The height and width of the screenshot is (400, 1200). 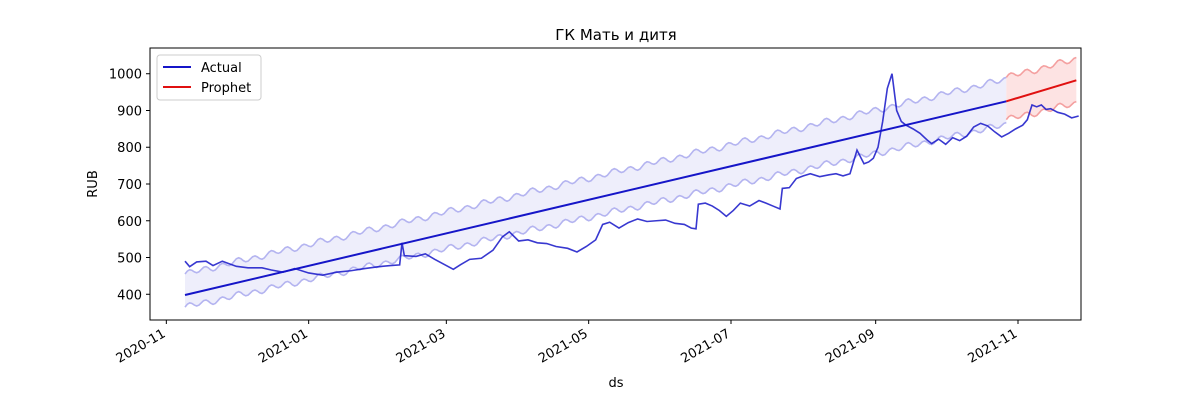 I want to click on y-axis-ticks: 400 500 600 700 800 900 1000, so click(x=129, y=185).